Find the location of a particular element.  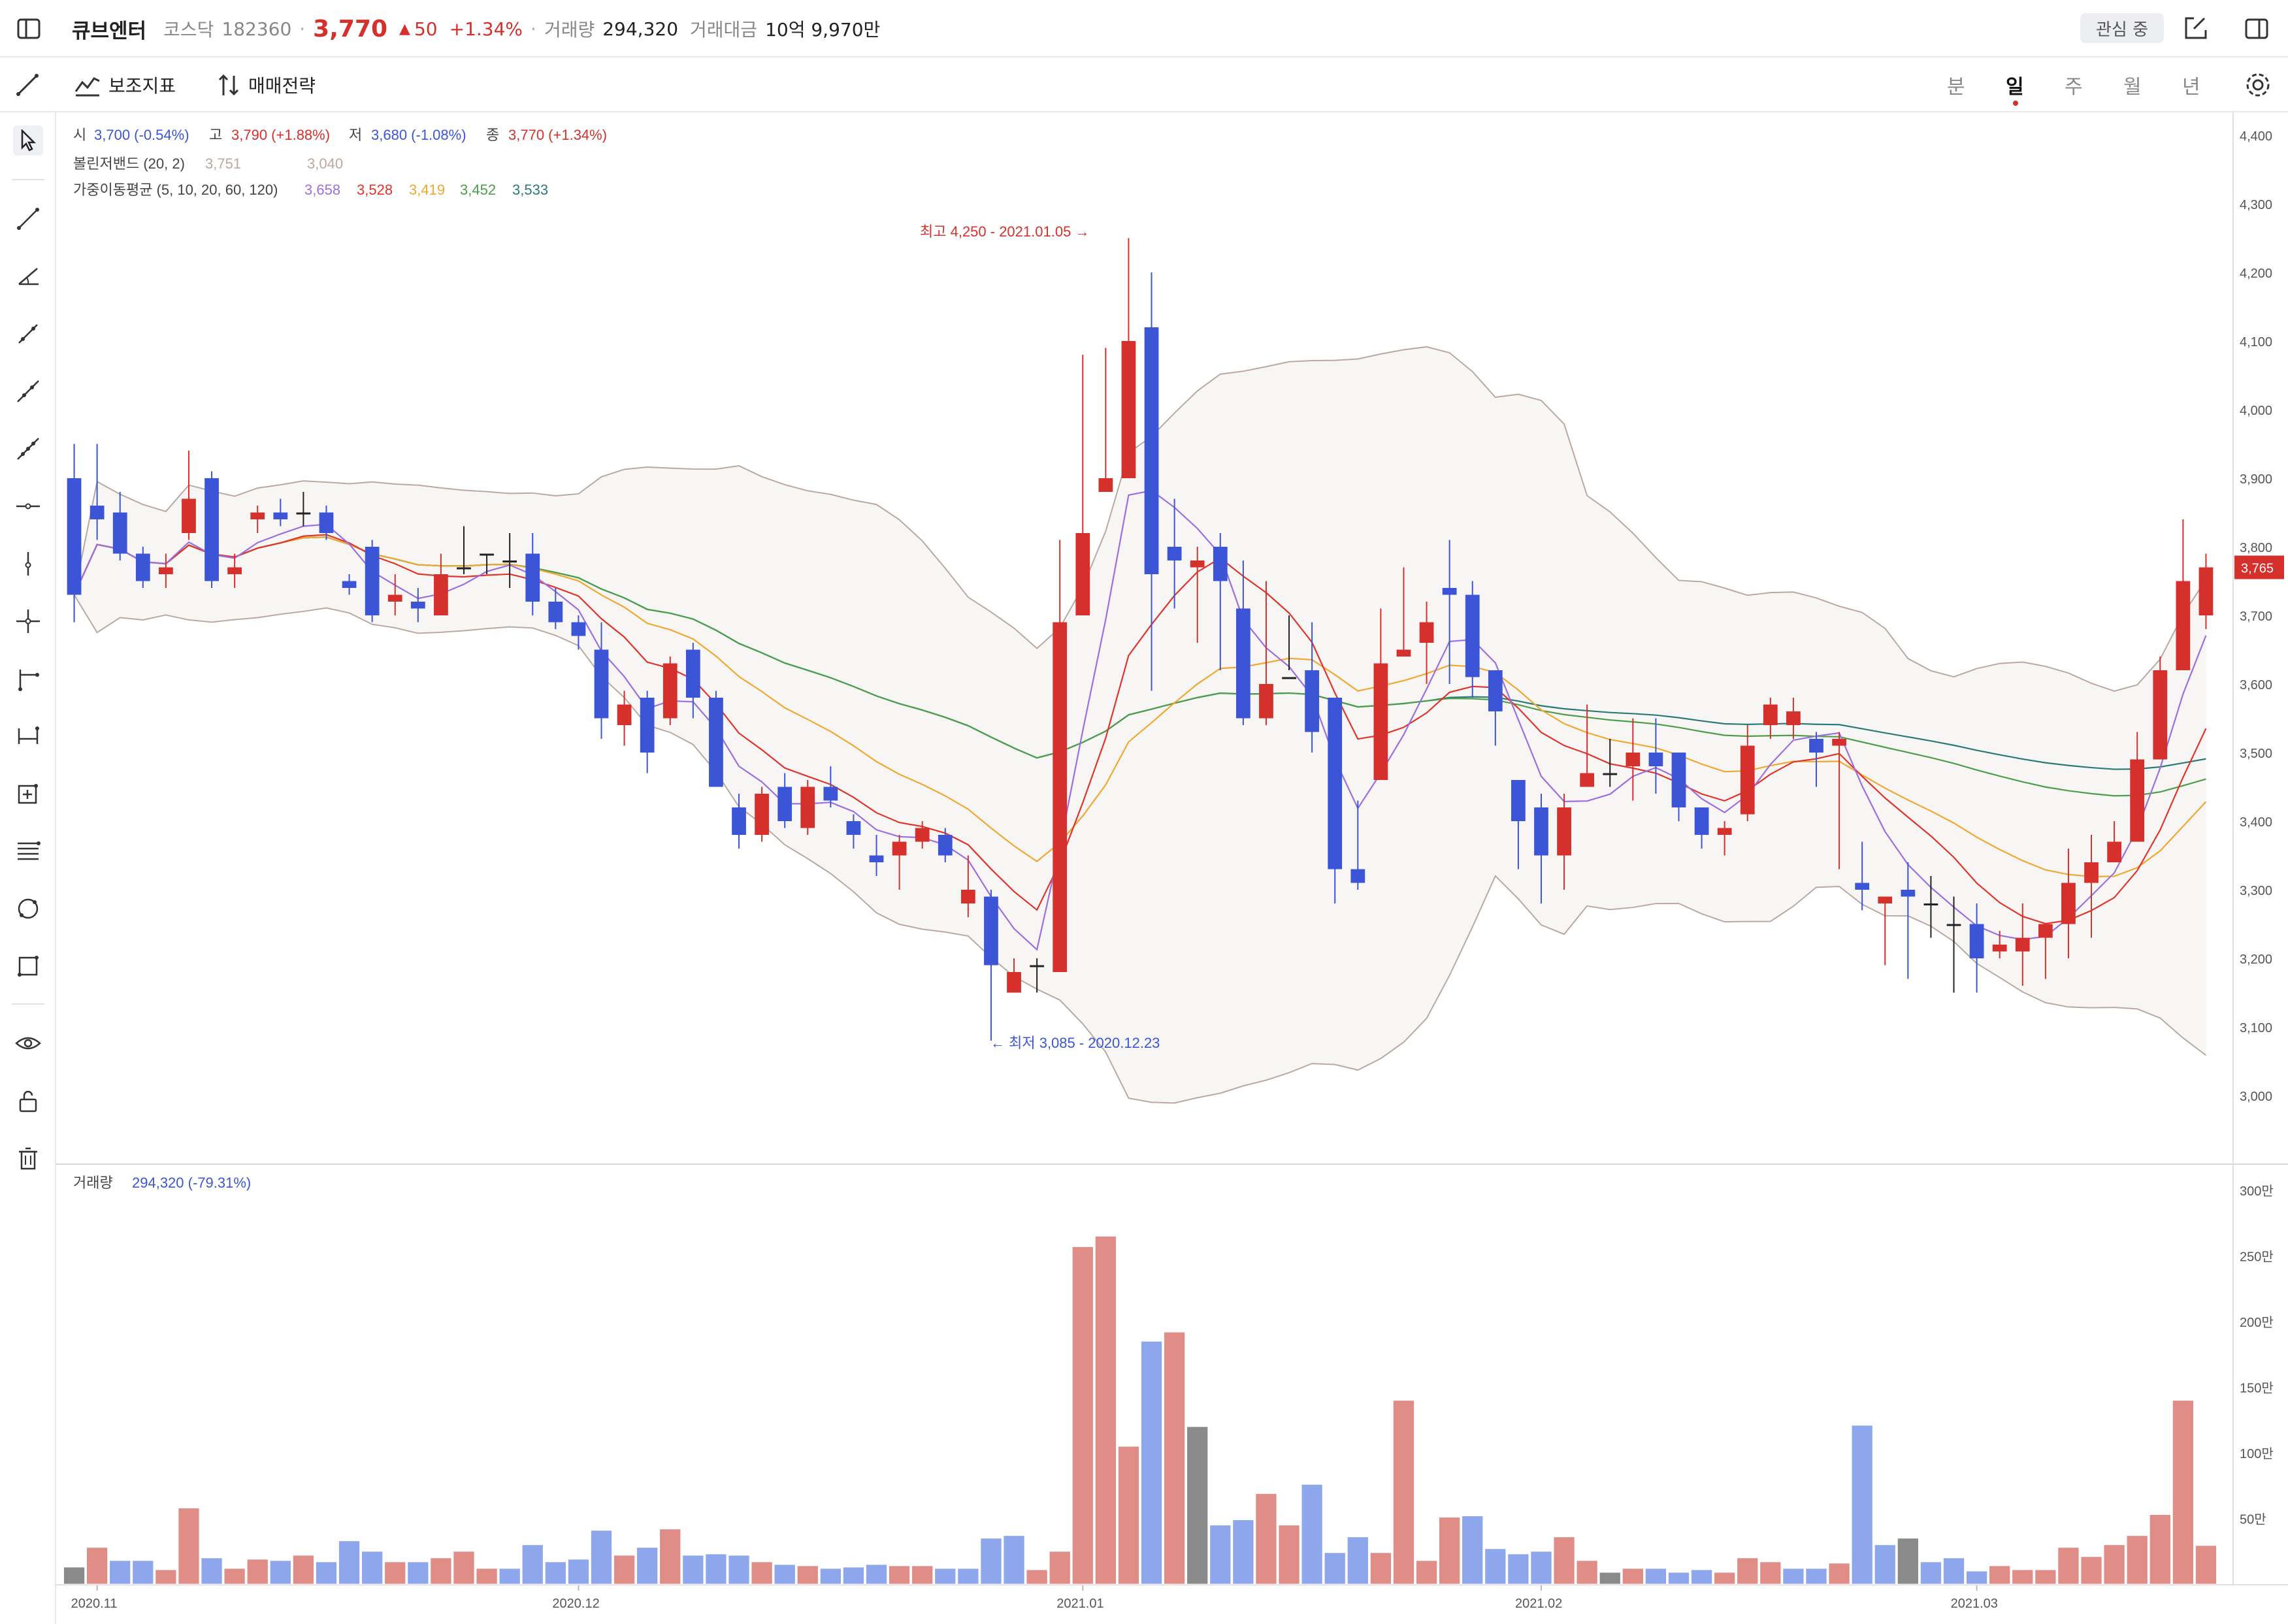

panel-toggle-icon is located at coordinates (2256, 28).